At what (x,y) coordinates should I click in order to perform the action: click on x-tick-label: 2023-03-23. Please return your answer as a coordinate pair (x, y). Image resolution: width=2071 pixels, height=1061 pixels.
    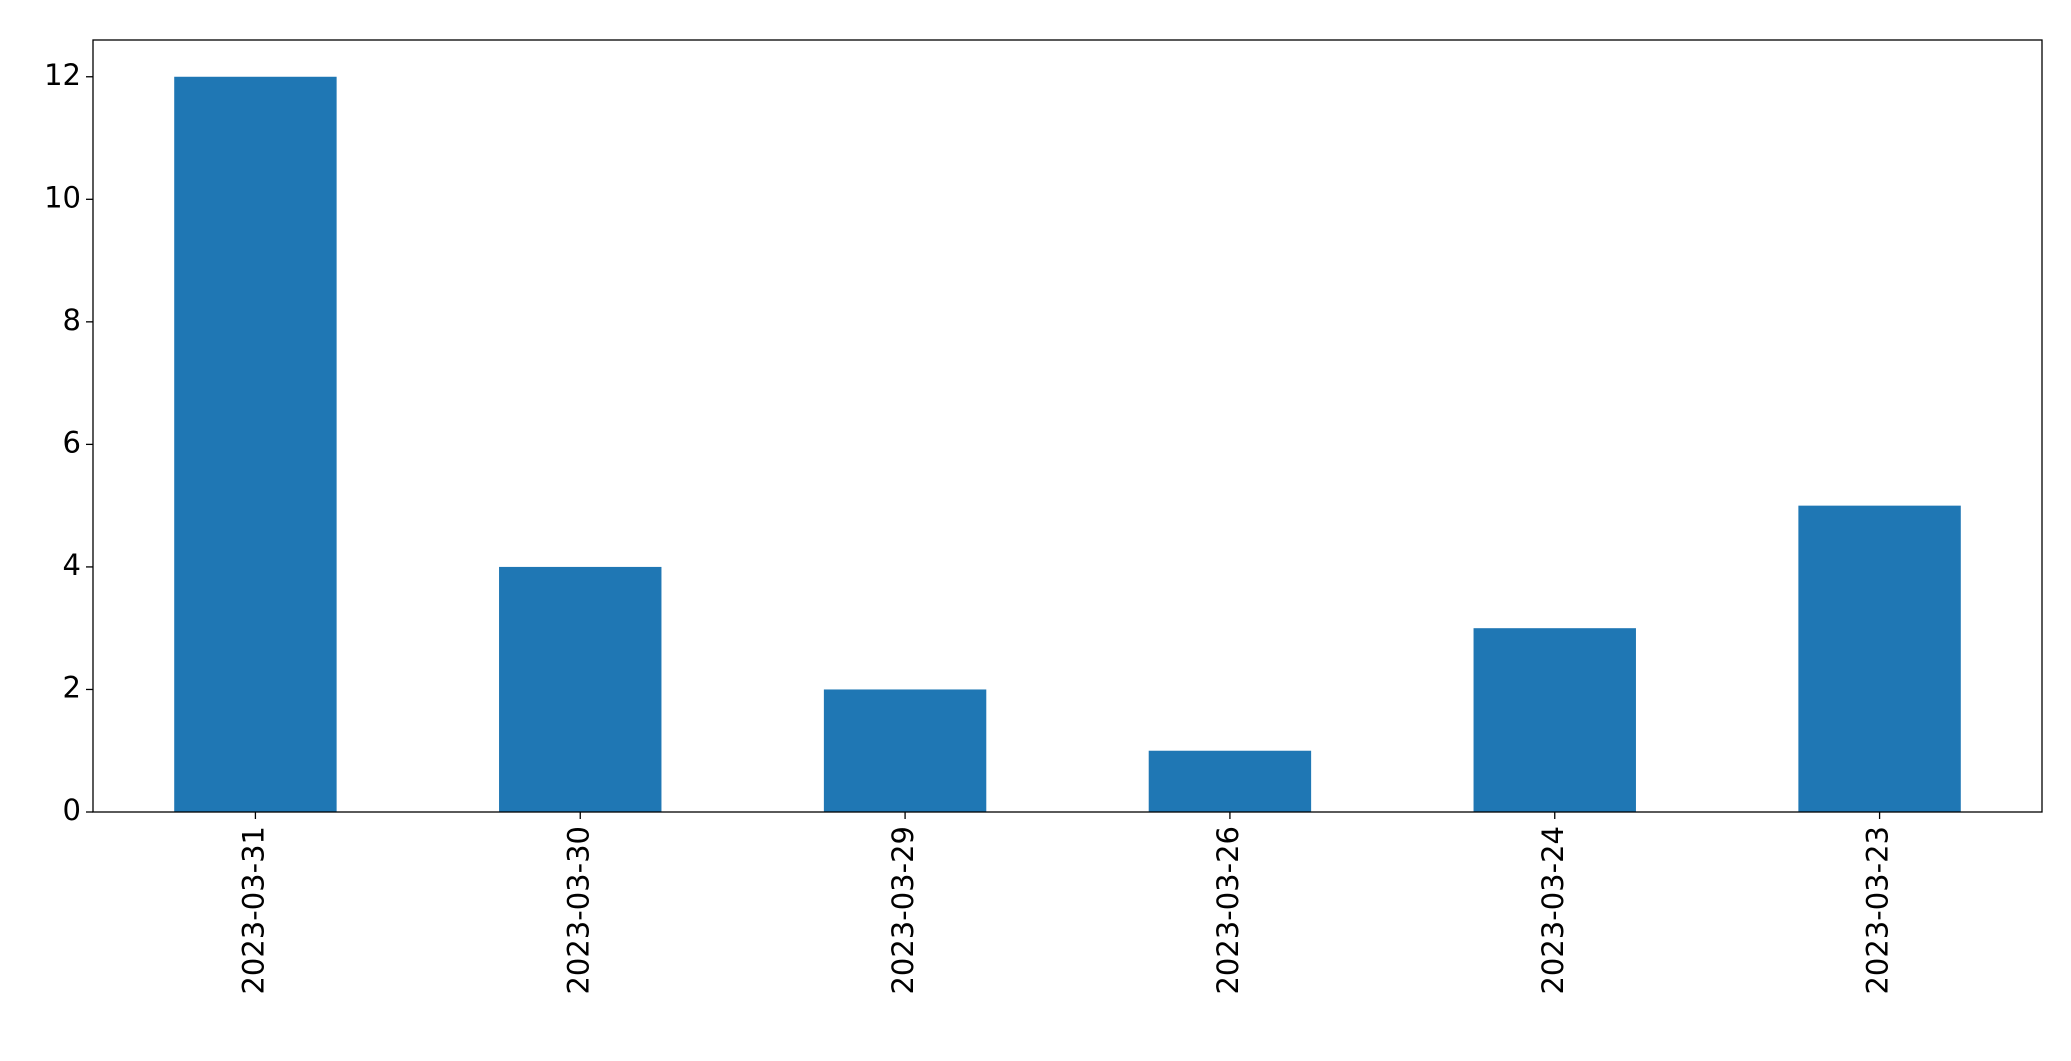
    Looking at the image, I should click on (1878, 910).